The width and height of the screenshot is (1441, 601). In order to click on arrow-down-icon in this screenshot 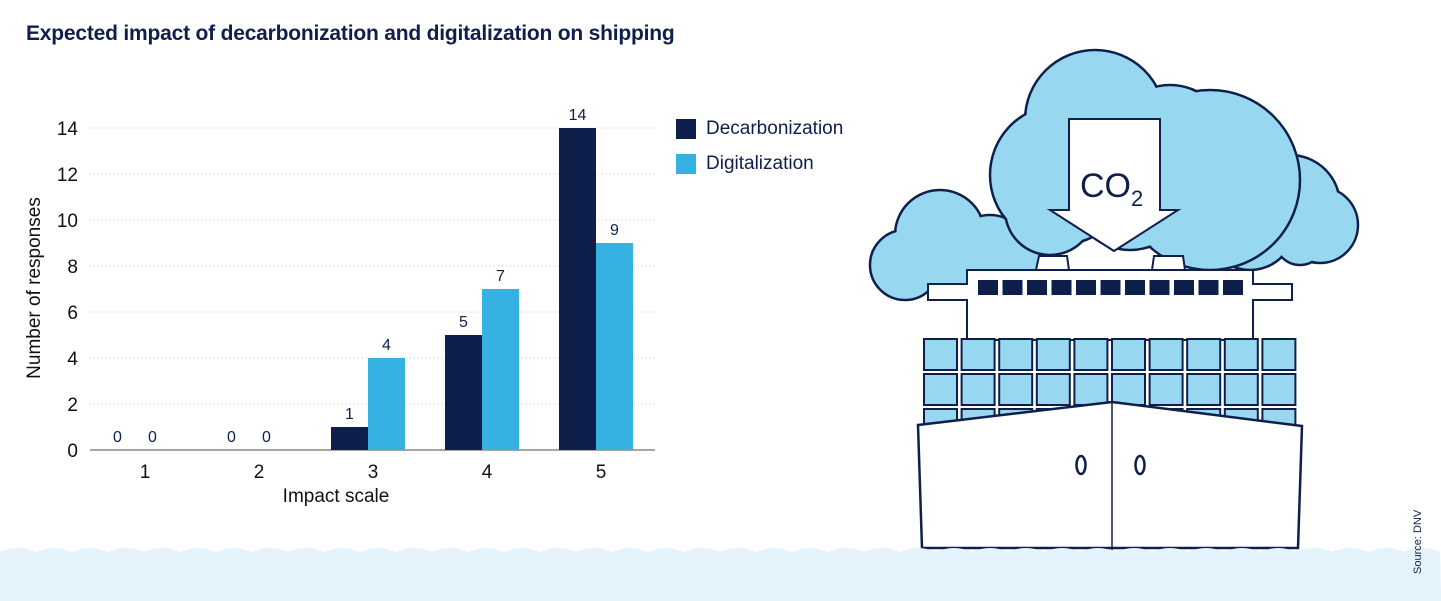, I will do `click(1114, 185)`.